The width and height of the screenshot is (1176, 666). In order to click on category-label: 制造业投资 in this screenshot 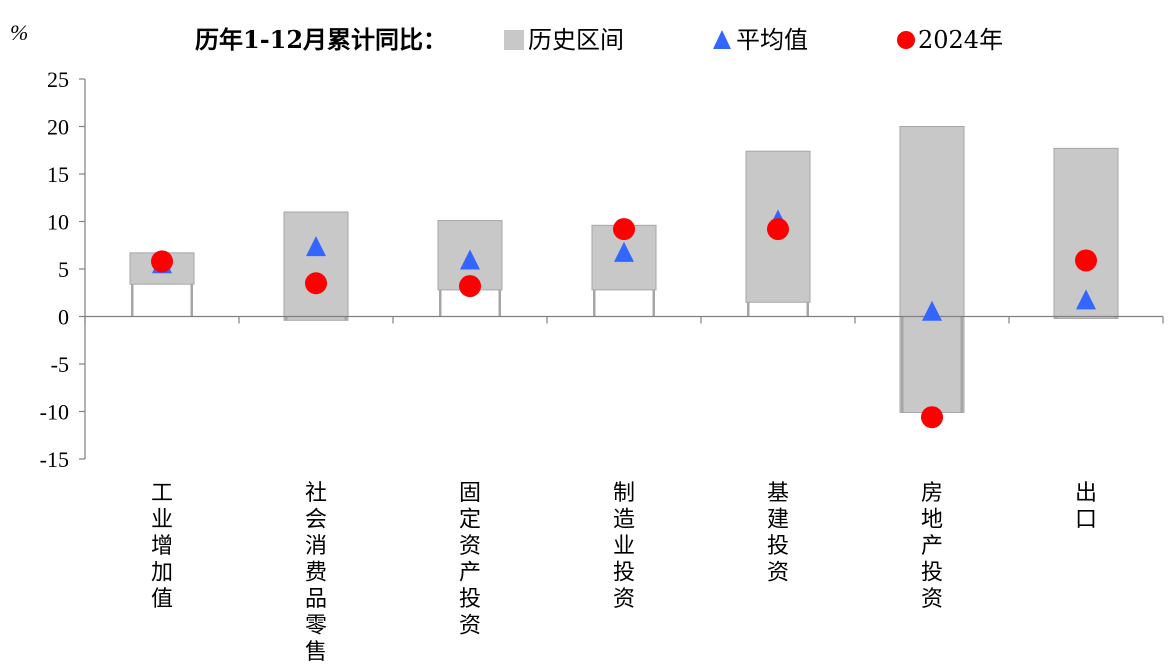, I will do `click(624, 546)`.